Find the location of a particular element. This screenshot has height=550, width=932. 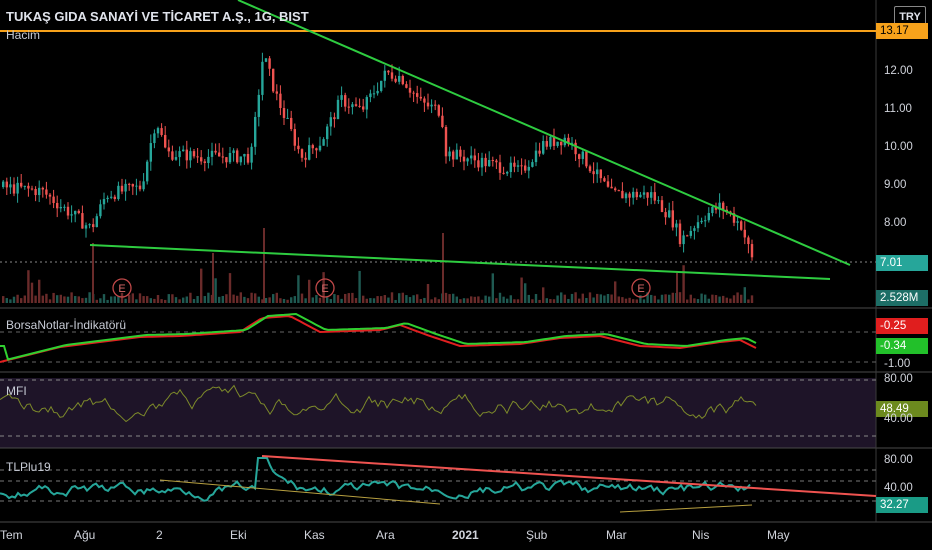

price-tick: 9.00 is located at coordinates (895, 185).